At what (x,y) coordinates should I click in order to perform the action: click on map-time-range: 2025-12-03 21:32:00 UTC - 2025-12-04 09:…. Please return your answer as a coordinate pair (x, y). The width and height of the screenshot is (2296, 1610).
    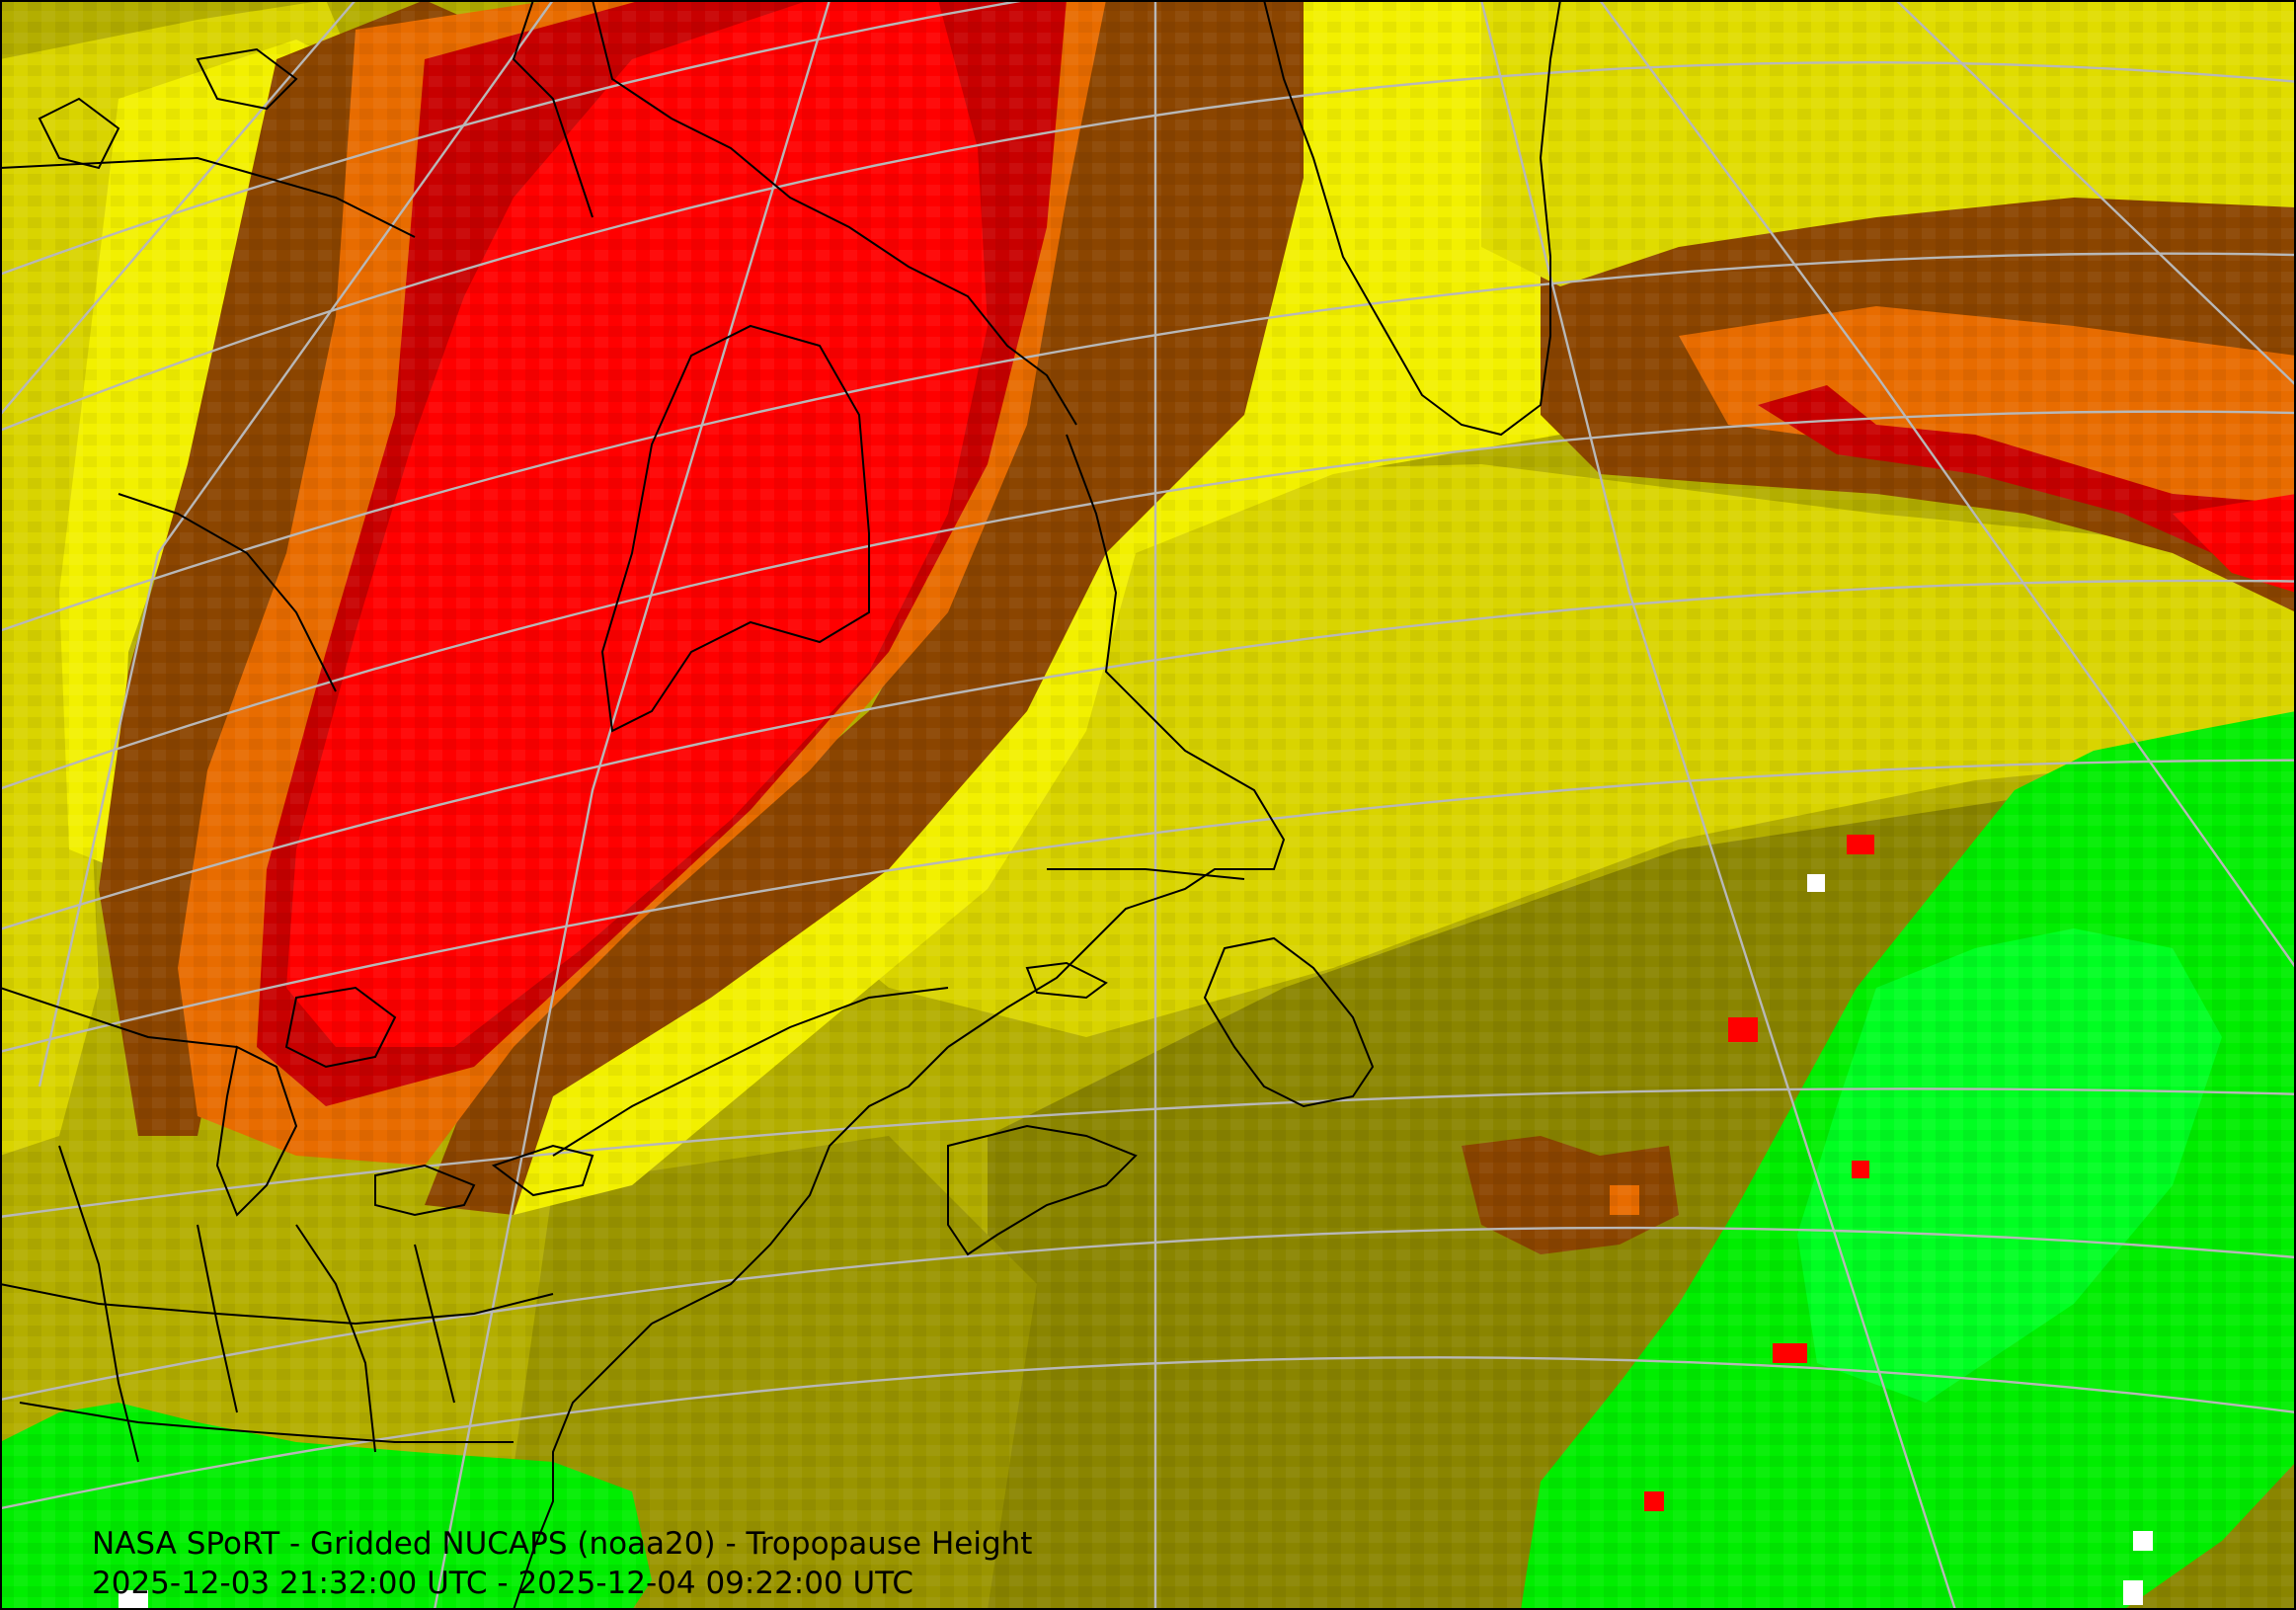
    Looking at the image, I should click on (503, 1583).